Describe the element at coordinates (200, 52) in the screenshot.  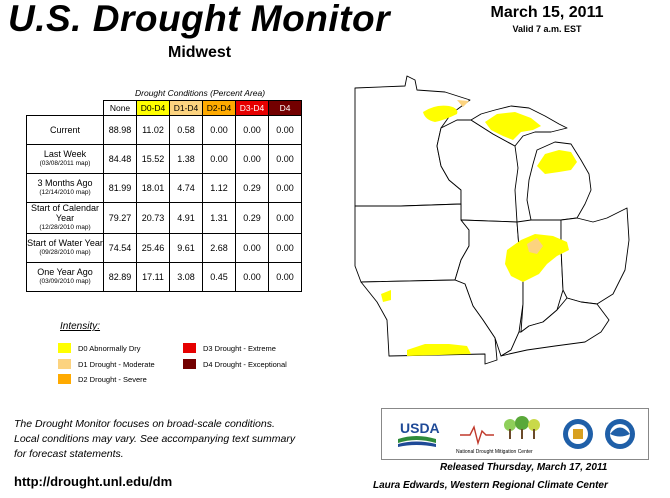
I see `region-title: Midwest` at that location.